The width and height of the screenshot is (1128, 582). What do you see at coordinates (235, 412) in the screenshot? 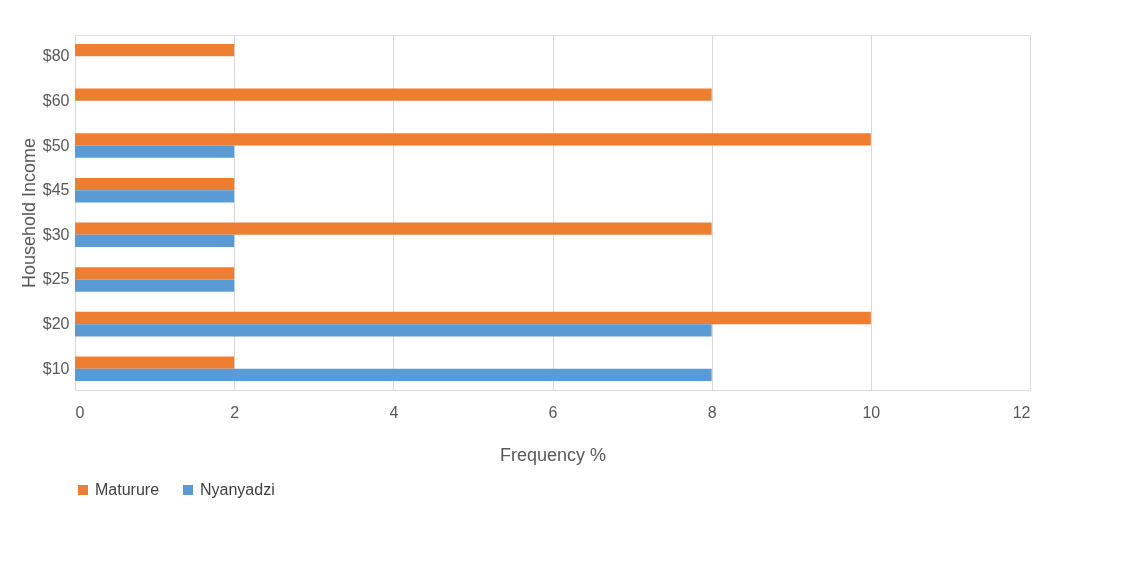
I see `x-tick-label: 2` at bounding box center [235, 412].